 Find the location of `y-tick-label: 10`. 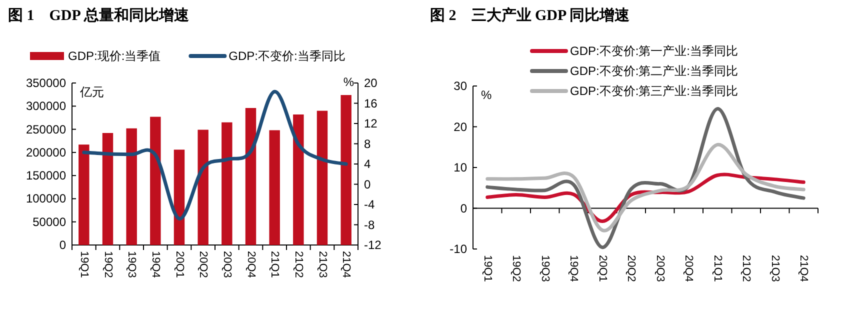

y-tick-label: 10 is located at coordinates (461, 167).